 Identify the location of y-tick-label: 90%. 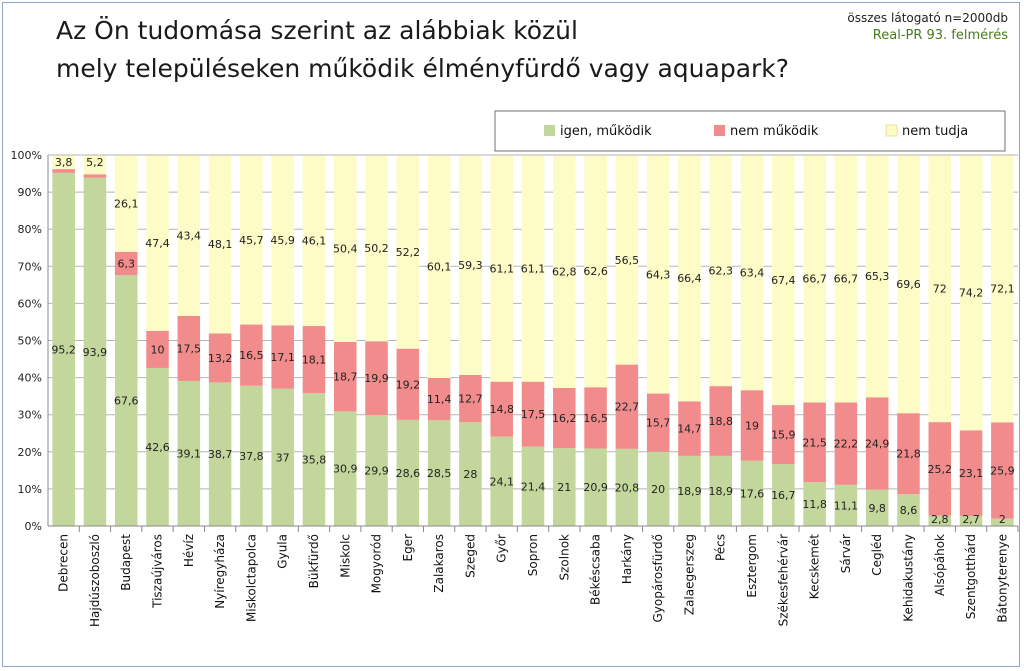
(30, 192).